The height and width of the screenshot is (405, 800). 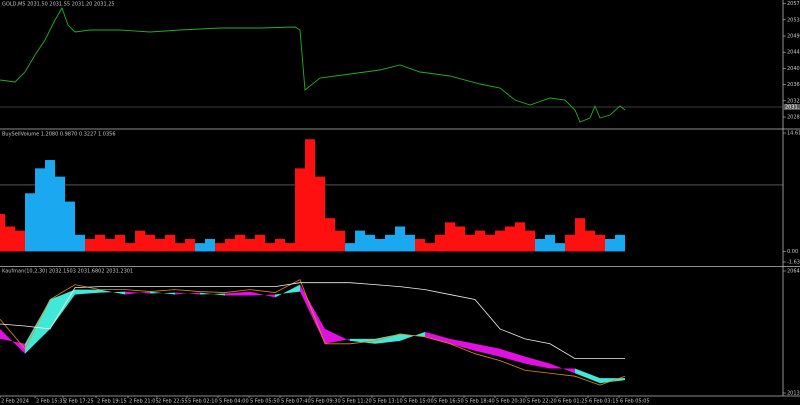 What do you see at coordinates (296, 402) in the screenshot?
I see `x-tick-label: 5 Feb 07:40` at bounding box center [296, 402].